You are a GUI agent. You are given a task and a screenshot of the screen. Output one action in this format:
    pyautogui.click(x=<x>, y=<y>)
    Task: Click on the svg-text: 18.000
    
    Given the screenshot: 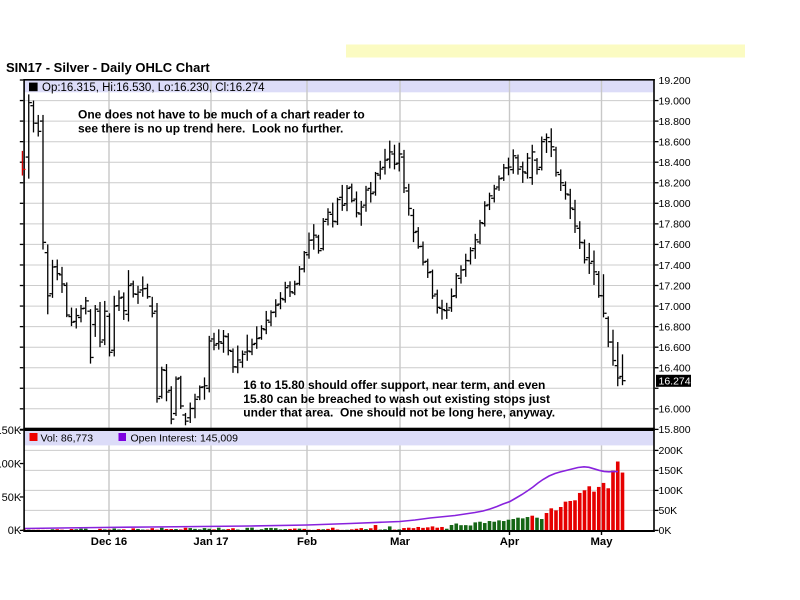 What is the action you would take?
    pyautogui.click(x=675, y=204)
    